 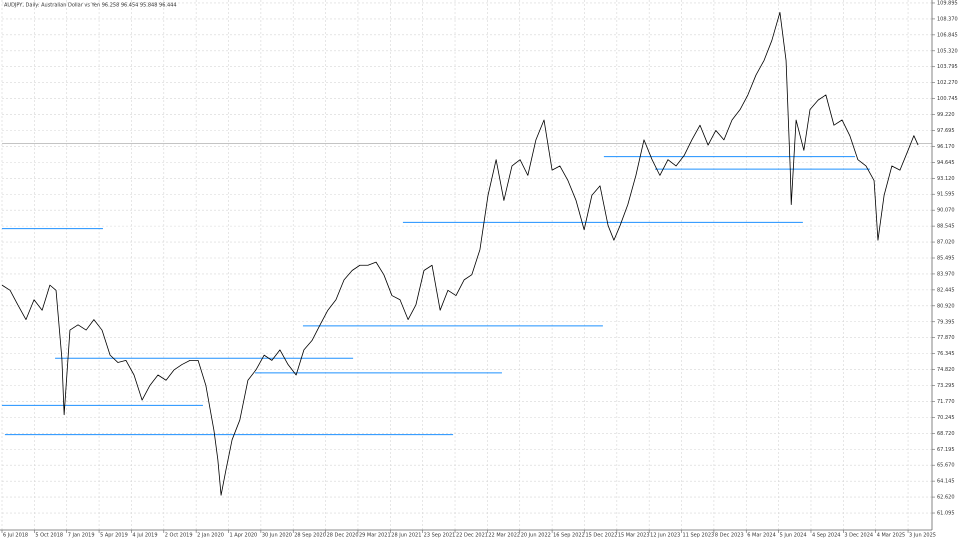 I want to click on x-tick-label: 6 Mar 2024, so click(x=761, y=536).